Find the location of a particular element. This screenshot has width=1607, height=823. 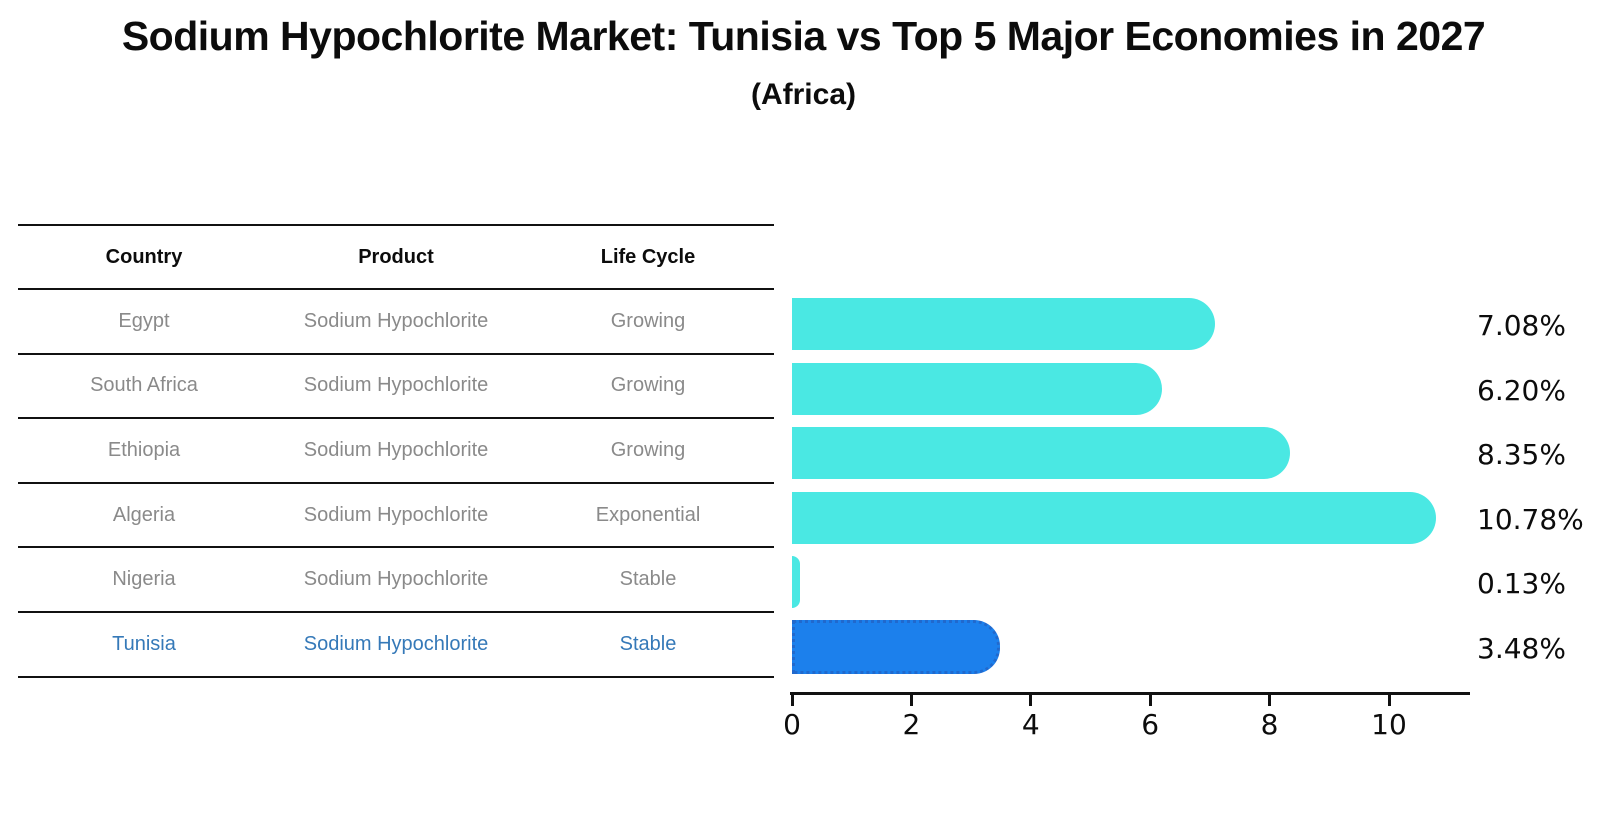

bar-egypt is located at coordinates (1003, 324).